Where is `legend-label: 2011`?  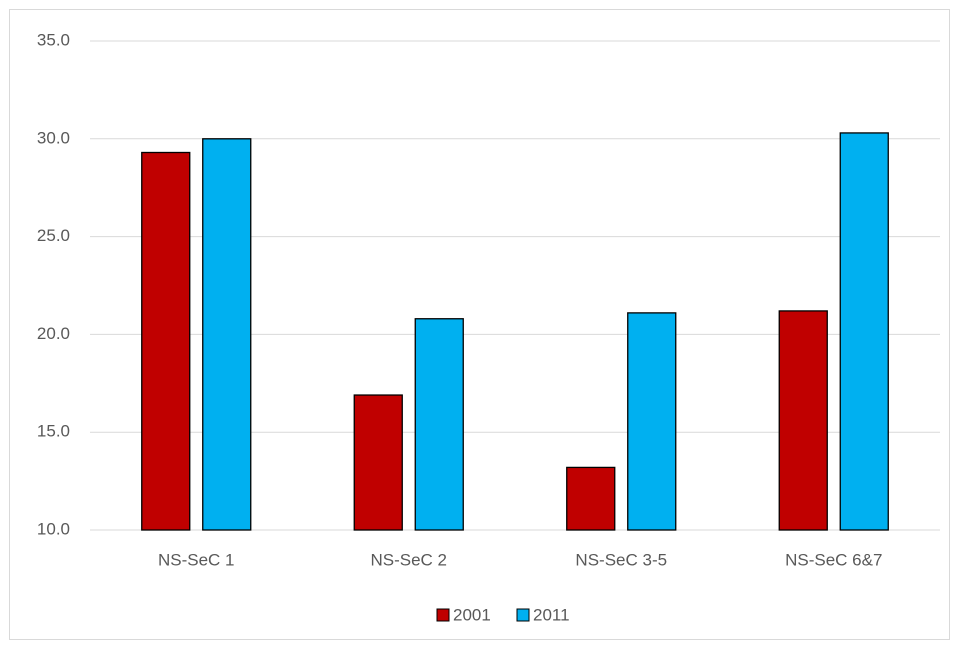 legend-label: 2011 is located at coordinates (551, 614).